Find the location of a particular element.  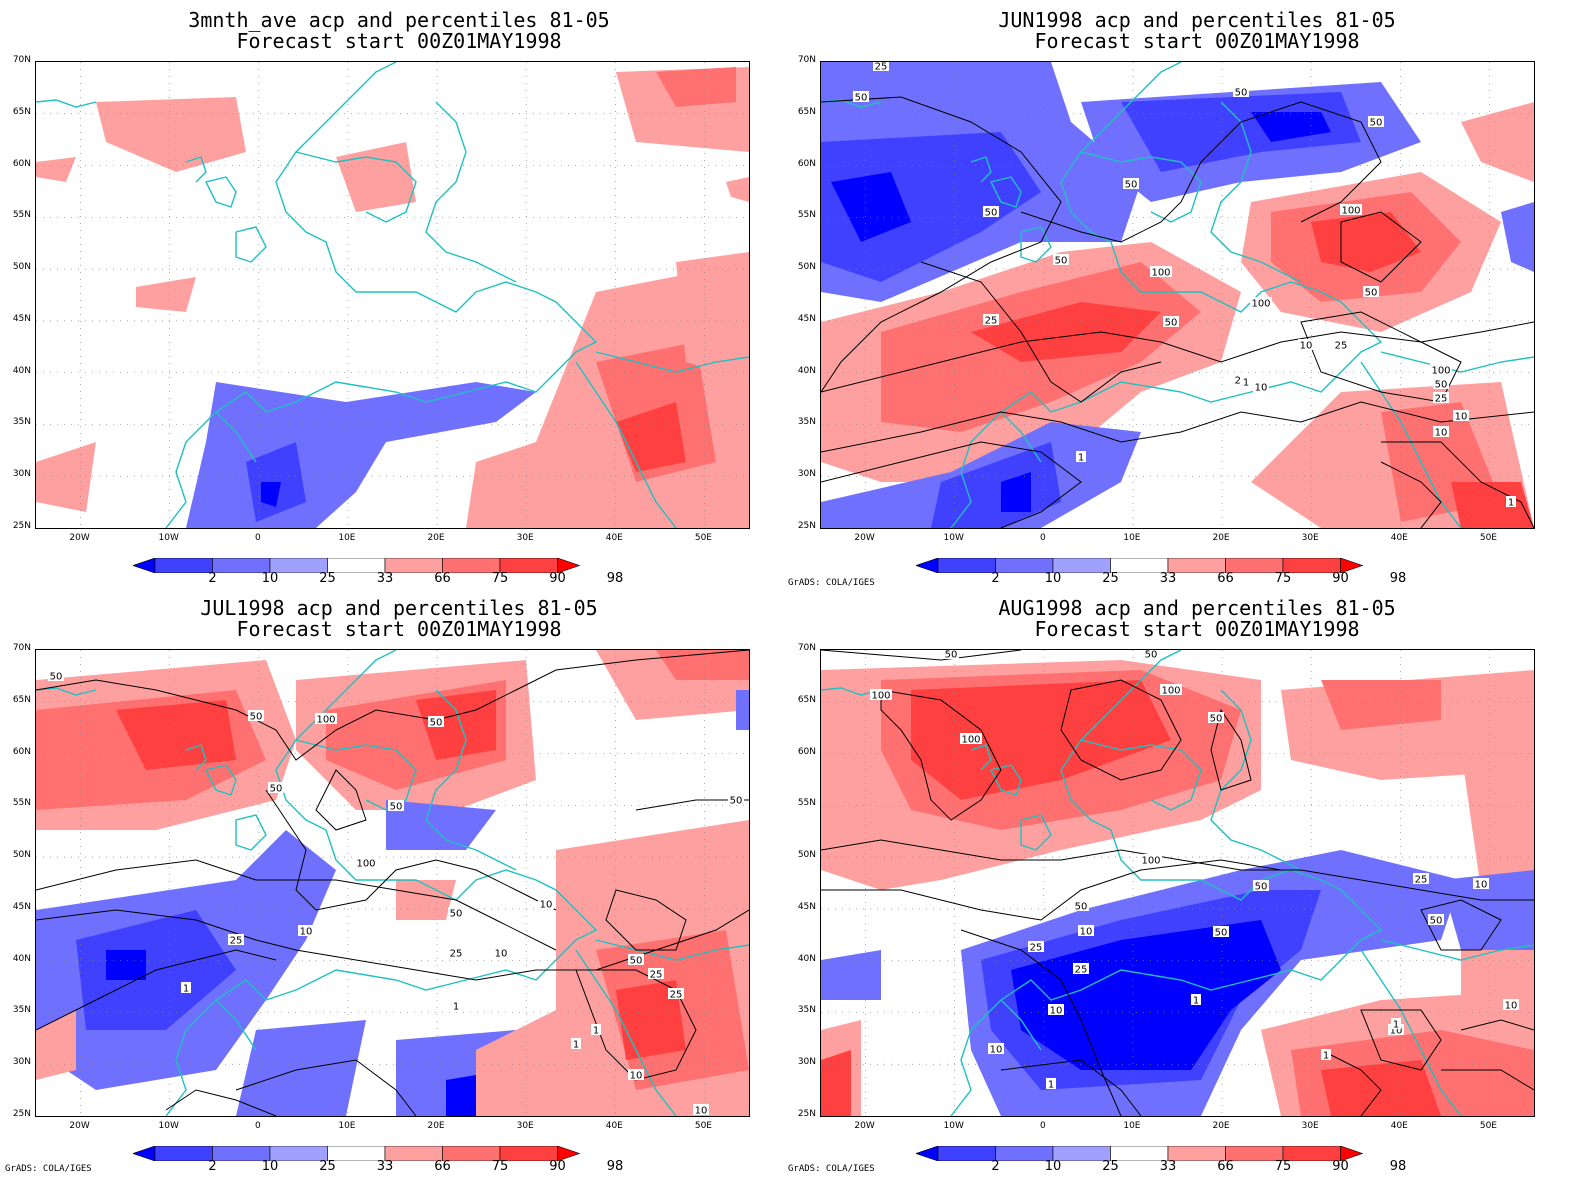

panel-subtitle: Forecast start 00Z01MAY1998 is located at coordinates (1197, 629).